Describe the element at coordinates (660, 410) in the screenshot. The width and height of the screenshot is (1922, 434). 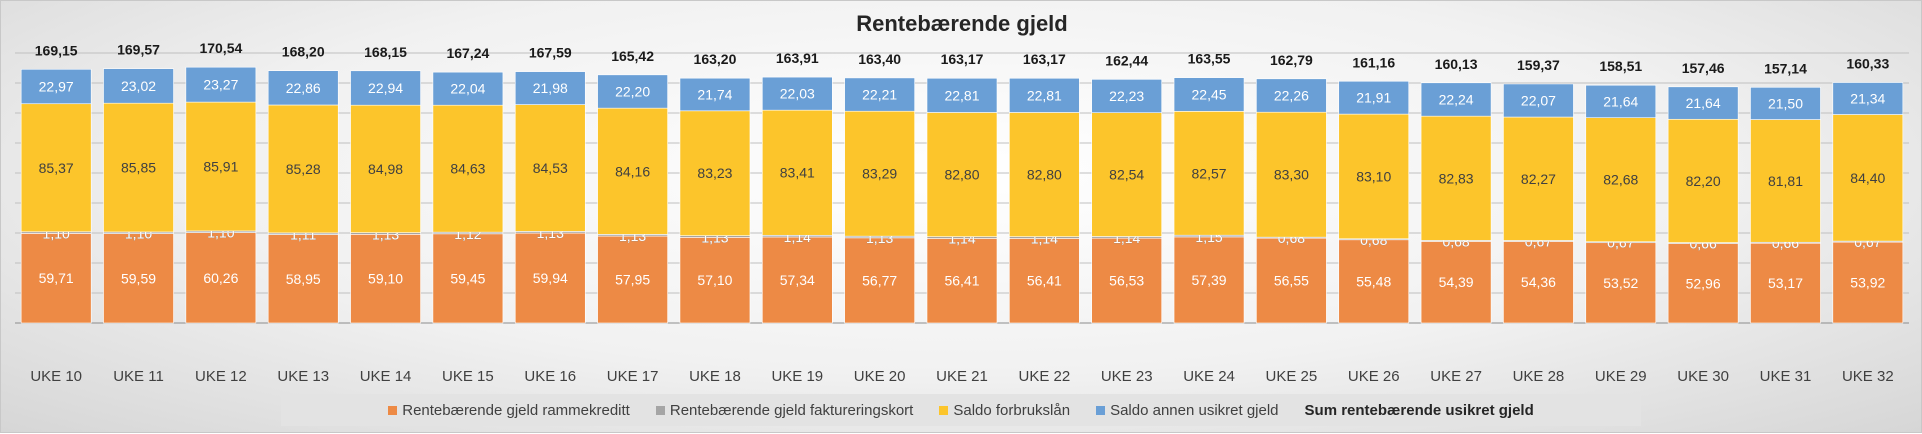
I see `legend-swatch-faktureringskort` at that location.